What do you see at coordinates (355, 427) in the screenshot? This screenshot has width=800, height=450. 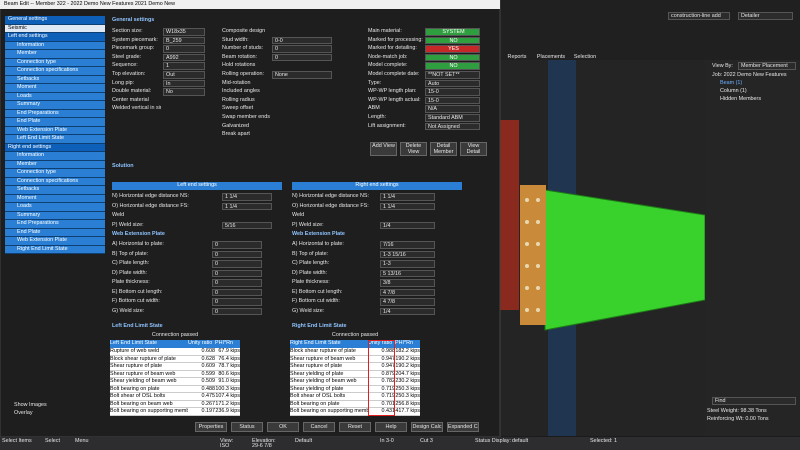 I see `button: Reset` at bounding box center [355, 427].